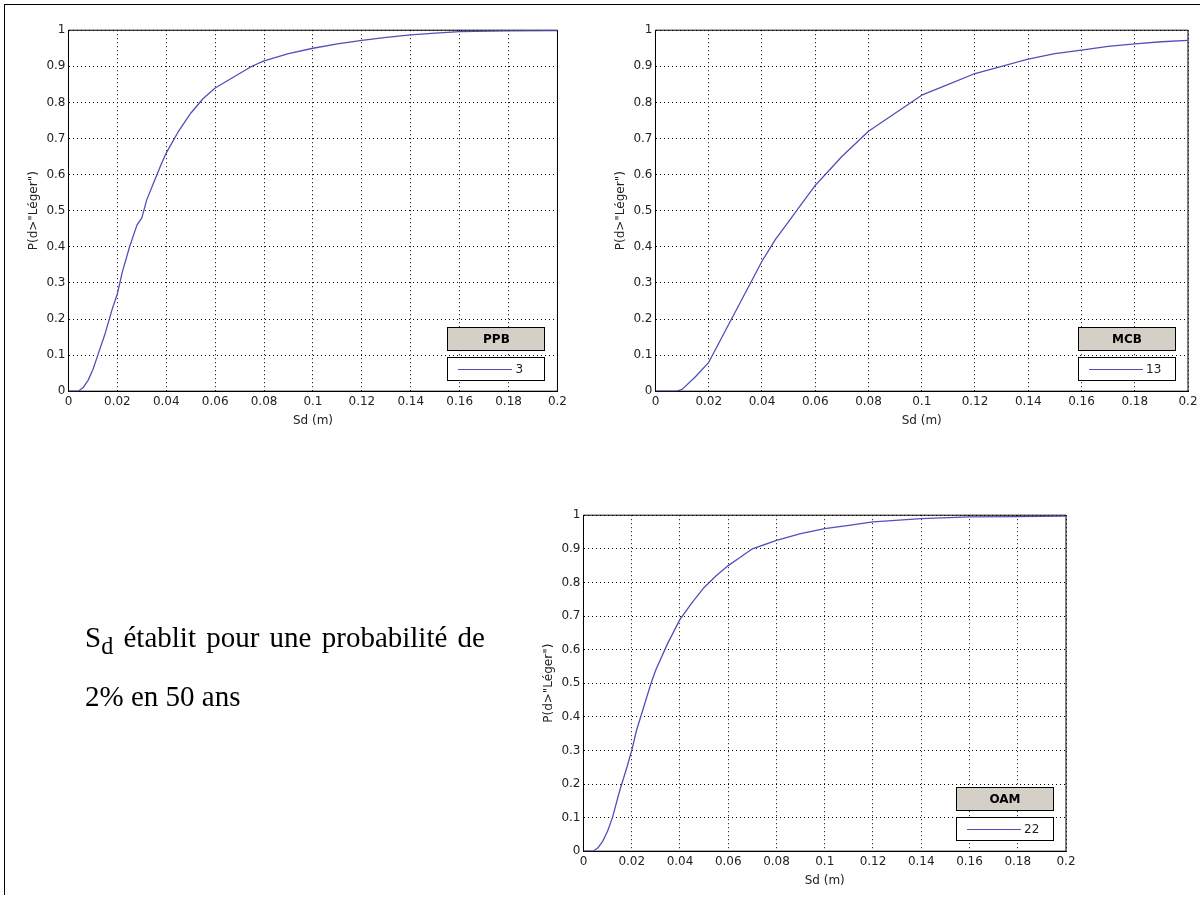 The width and height of the screenshot is (1202, 897). What do you see at coordinates (519, 369) in the screenshot?
I see `legend-label: 3` at bounding box center [519, 369].